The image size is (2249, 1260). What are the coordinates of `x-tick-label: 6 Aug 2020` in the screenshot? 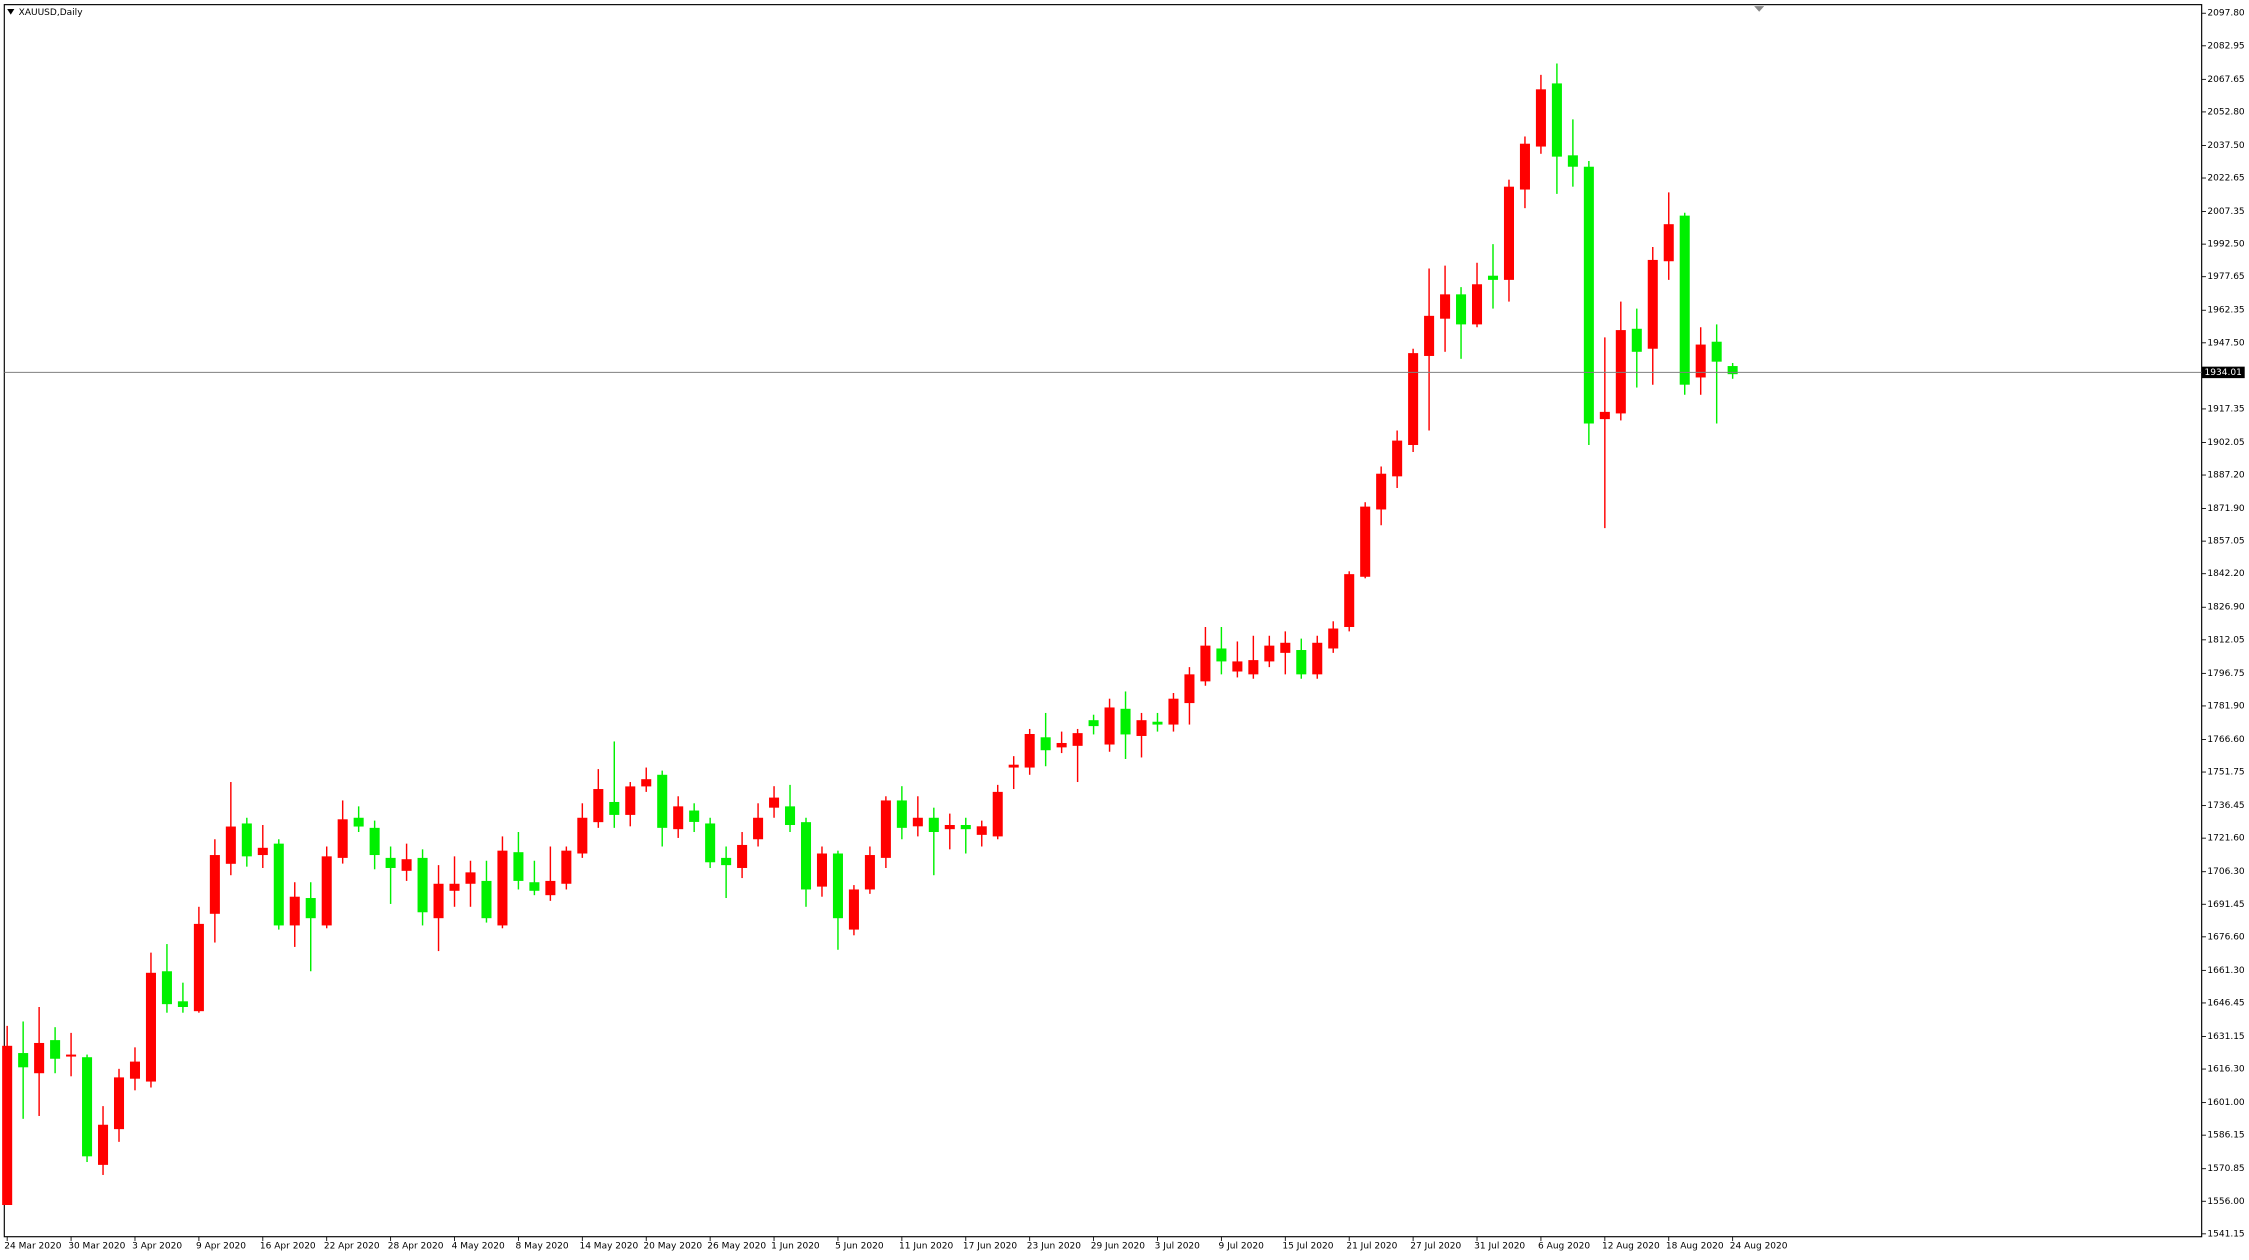 It's located at (1564, 1247).